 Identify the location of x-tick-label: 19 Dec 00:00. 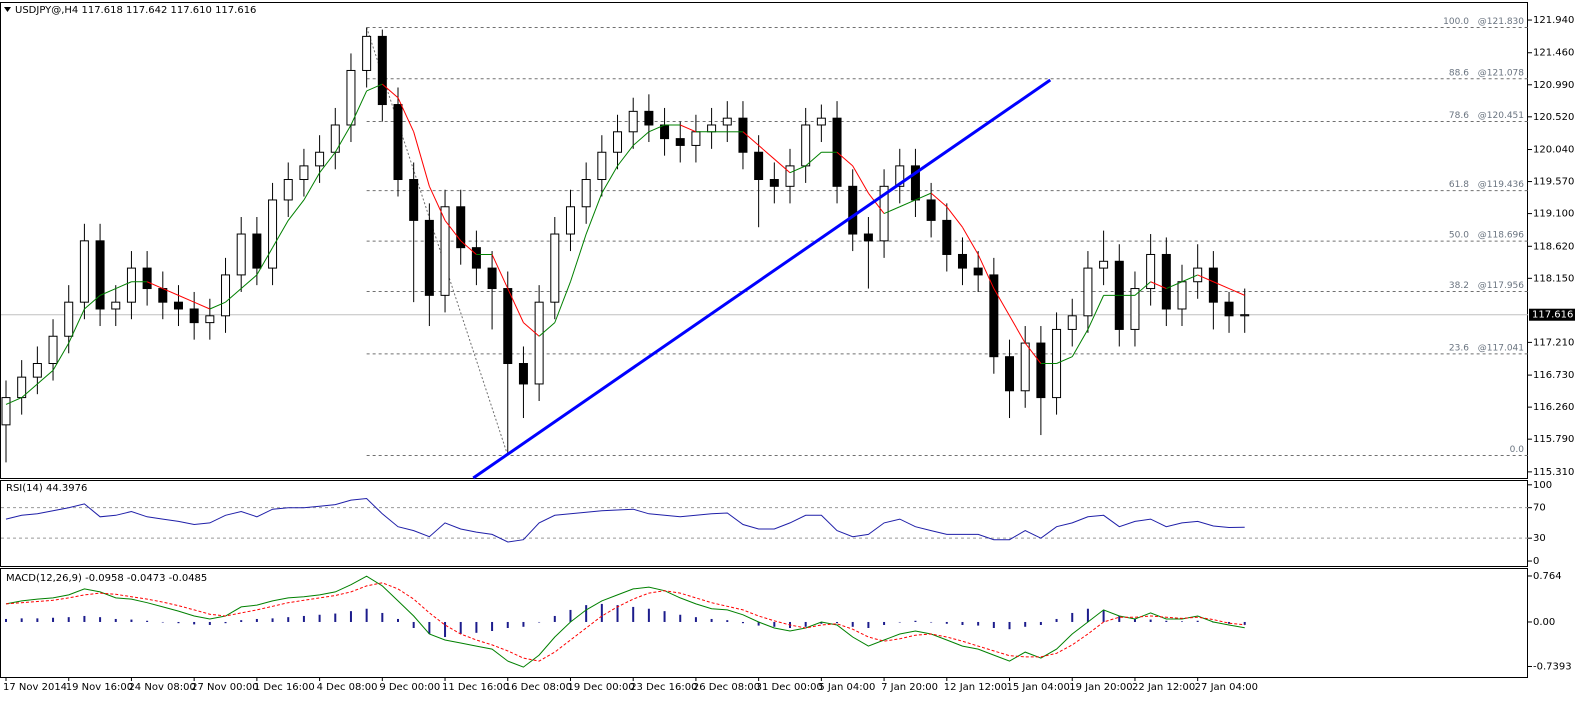
(600, 687).